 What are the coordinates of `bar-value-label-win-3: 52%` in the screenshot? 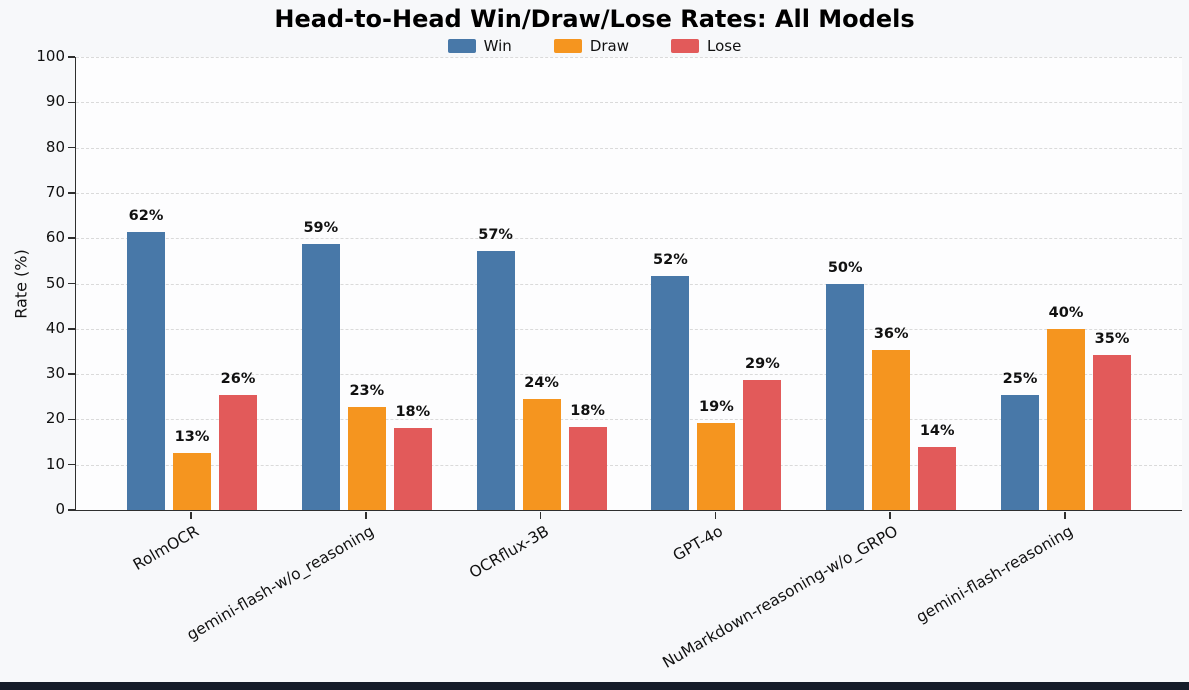 It's located at (670, 259).